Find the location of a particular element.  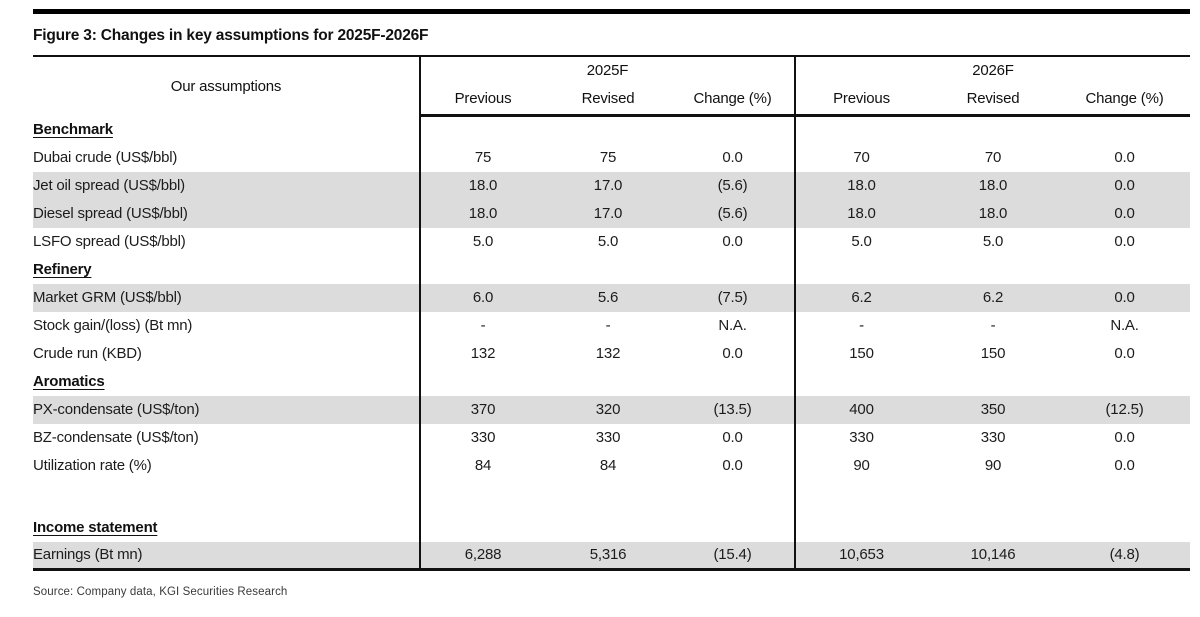

table-row: LSFO spread (US$/bbl) 5.0 5.0 0.0 5.0 5.0 0.0 is located at coordinates (611, 241).